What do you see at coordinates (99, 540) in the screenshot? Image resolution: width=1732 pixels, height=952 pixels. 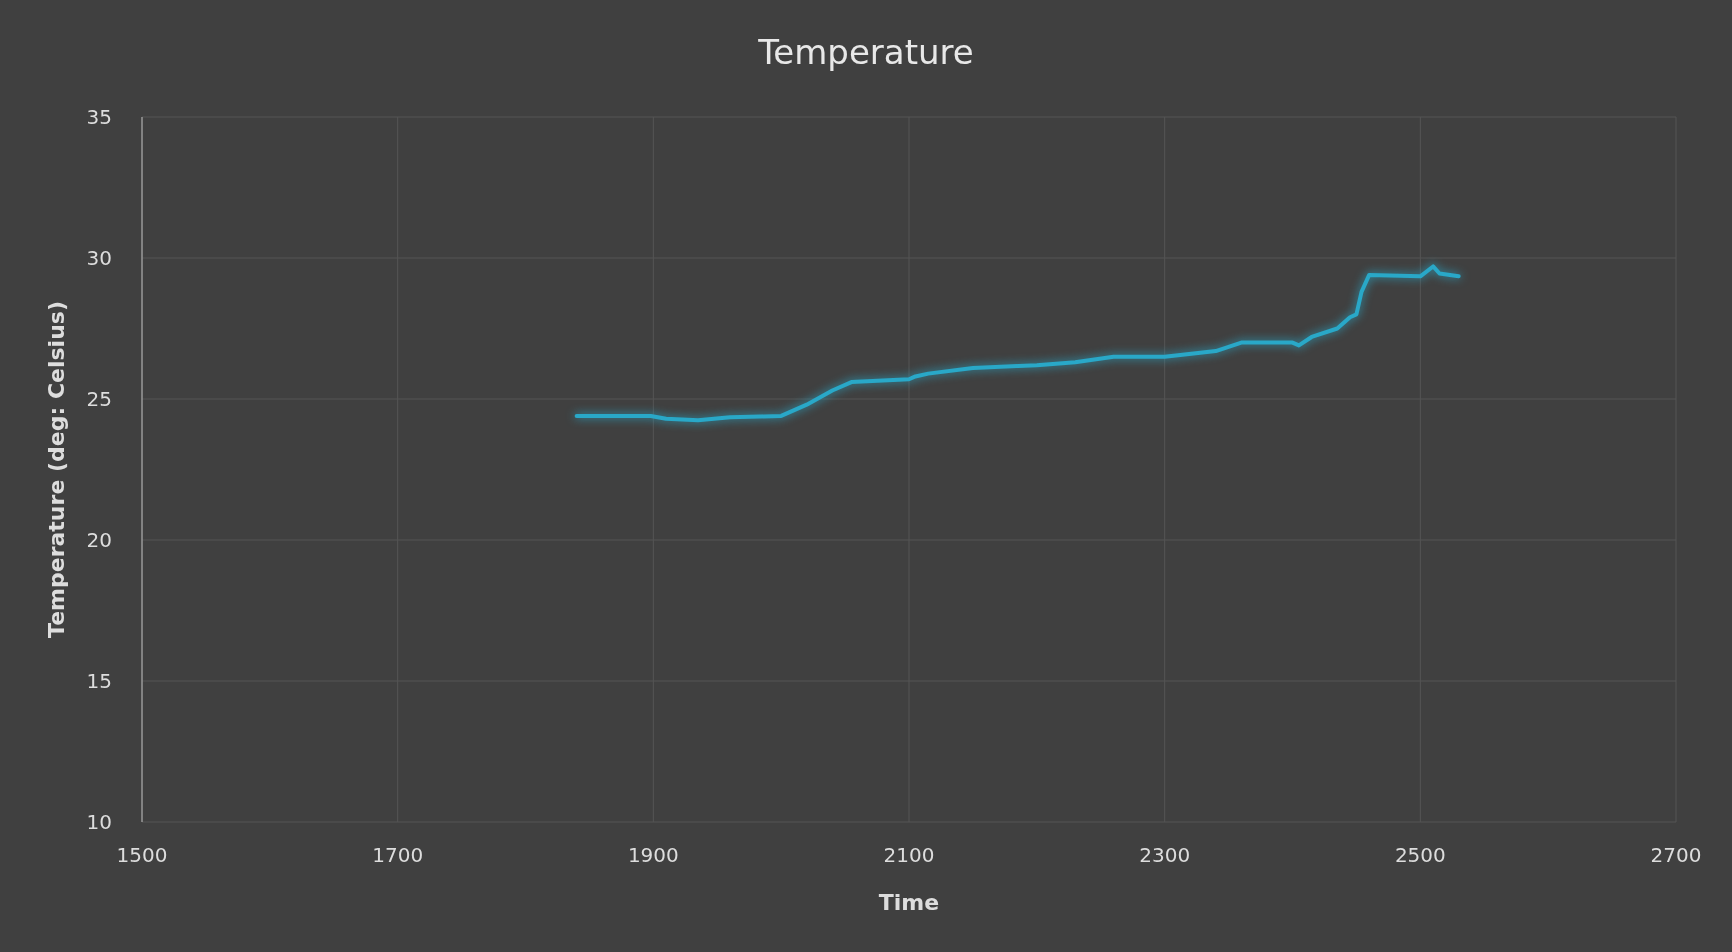 I see `y-tick-label: 20` at bounding box center [99, 540].